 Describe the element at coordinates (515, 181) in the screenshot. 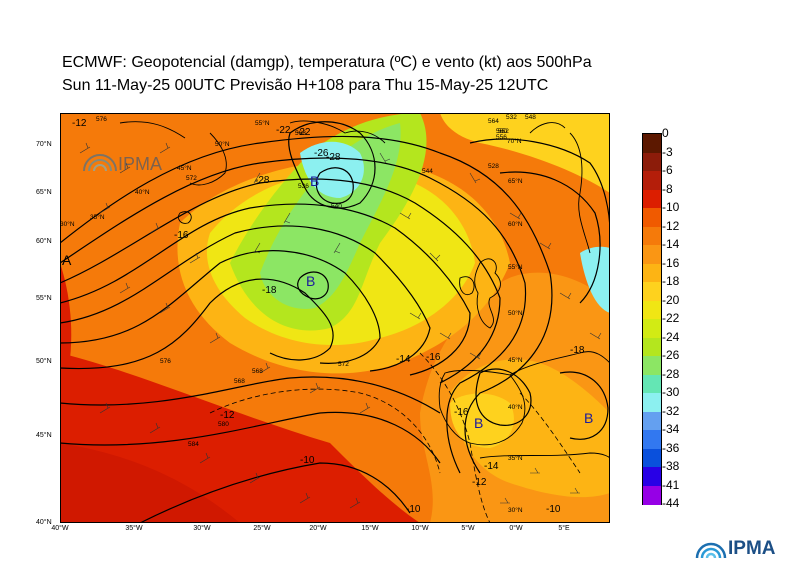

I see `svg-text: 65°N` at that location.